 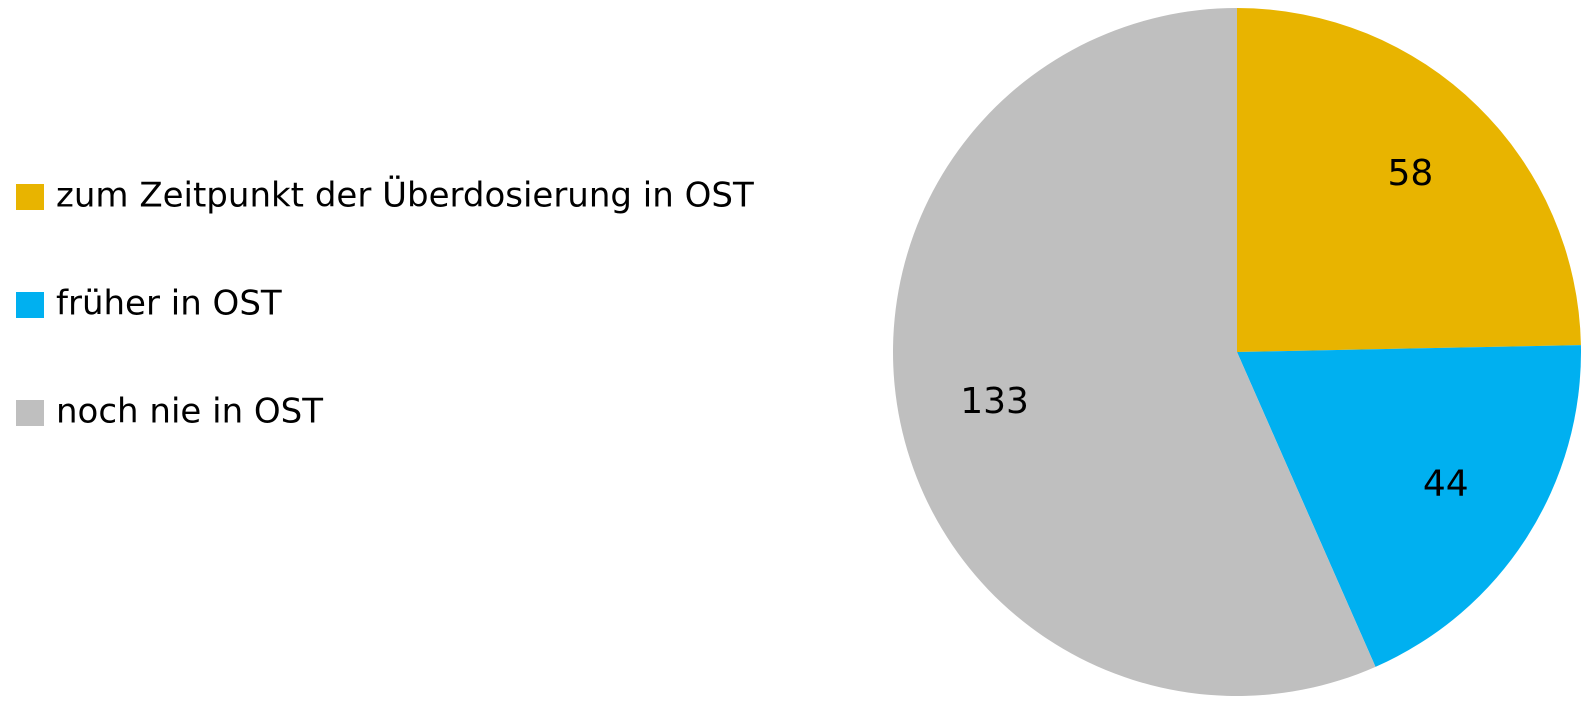 I want to click on legend-label: früher in OST, so click(x=169, y=304).